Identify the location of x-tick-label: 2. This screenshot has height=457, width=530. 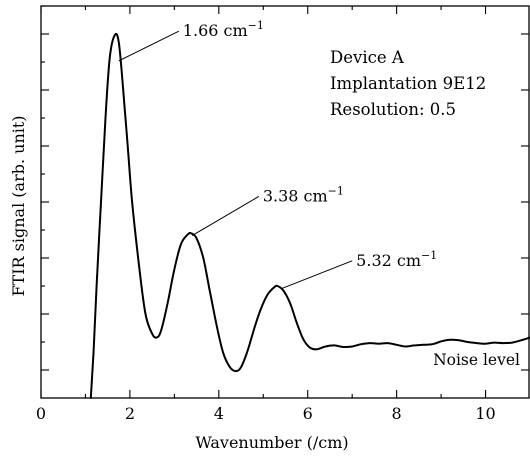
(130, 413).